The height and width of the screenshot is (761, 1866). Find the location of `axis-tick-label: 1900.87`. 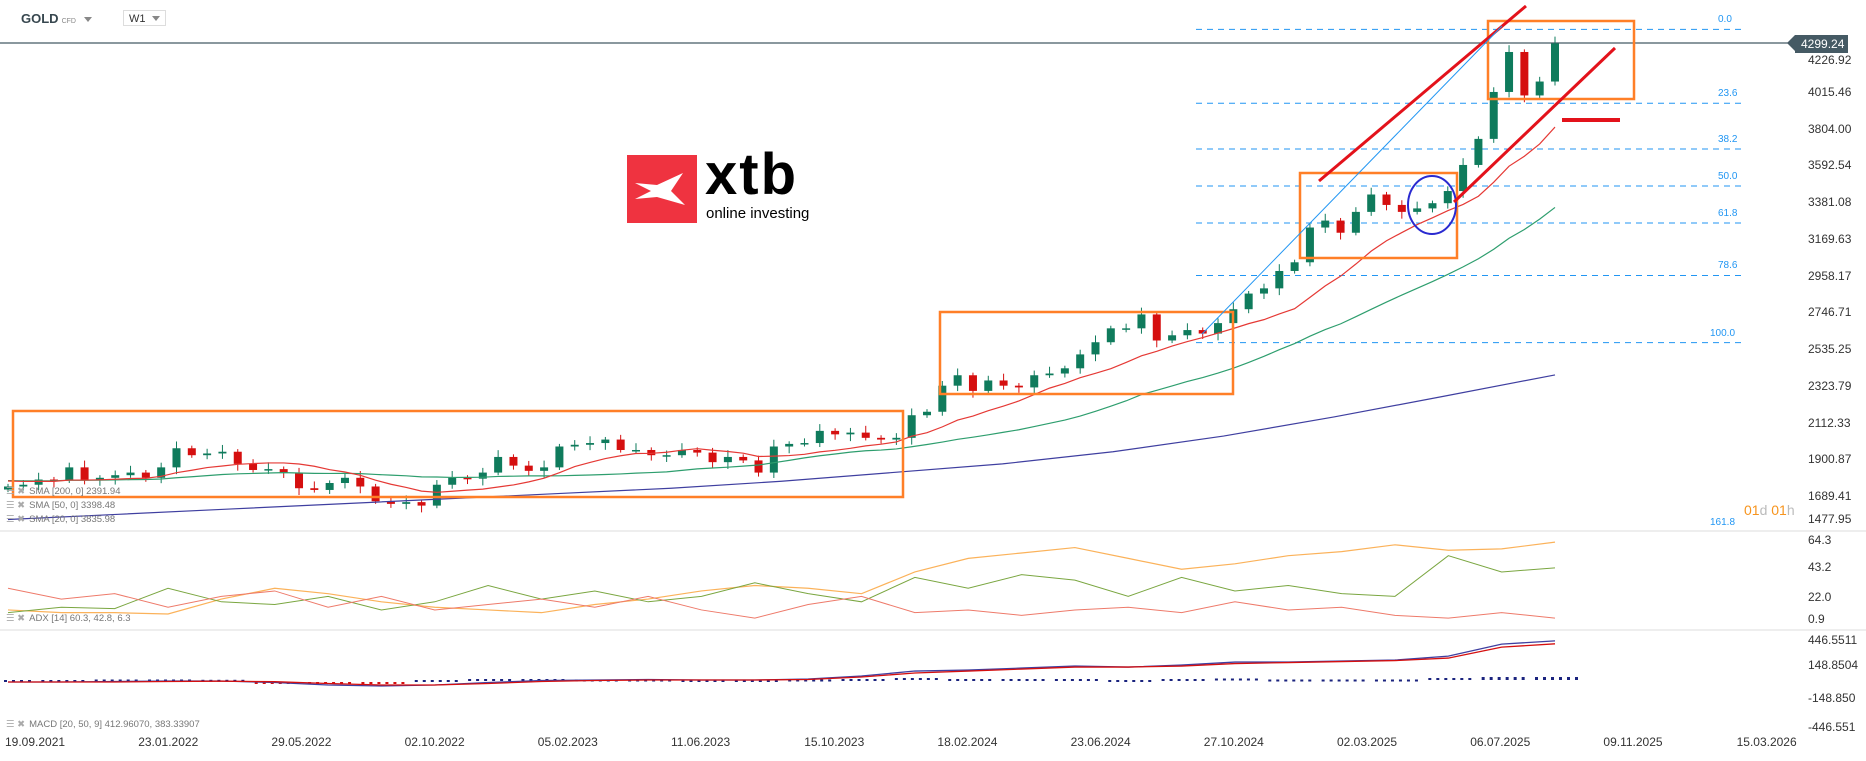

axis-tick-label: 1900.87 is located at coordinates (1830, 459).